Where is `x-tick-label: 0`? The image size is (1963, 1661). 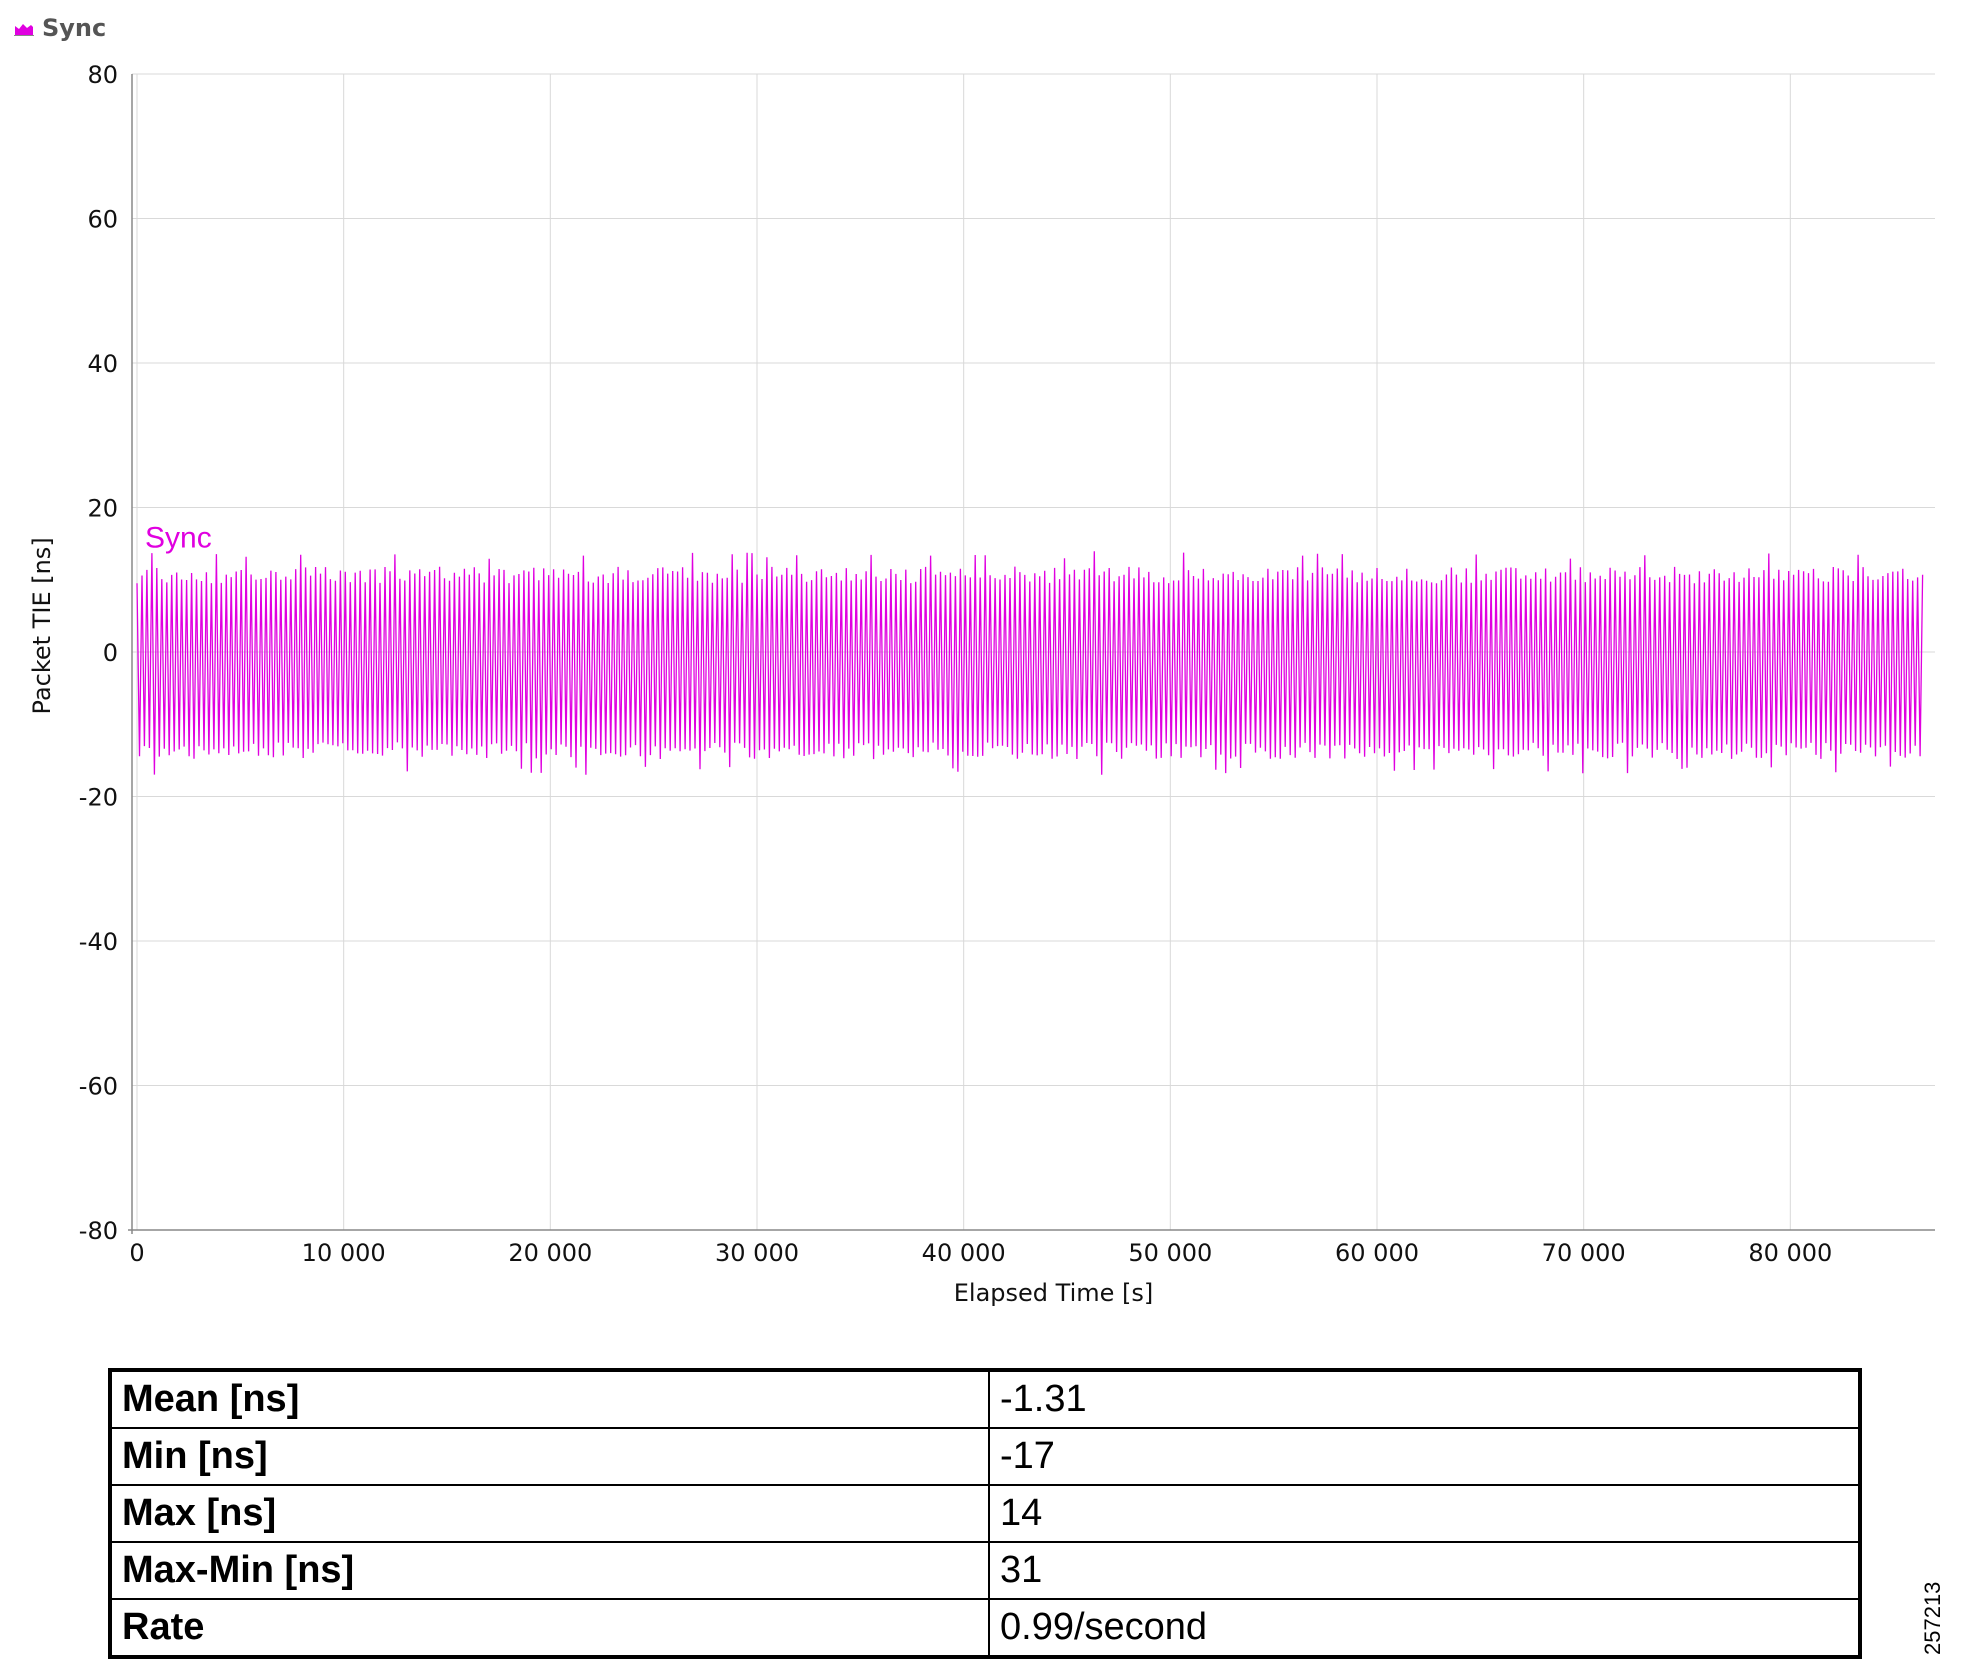 x-tick-label: 0 is located at coordinates (136, 1253).